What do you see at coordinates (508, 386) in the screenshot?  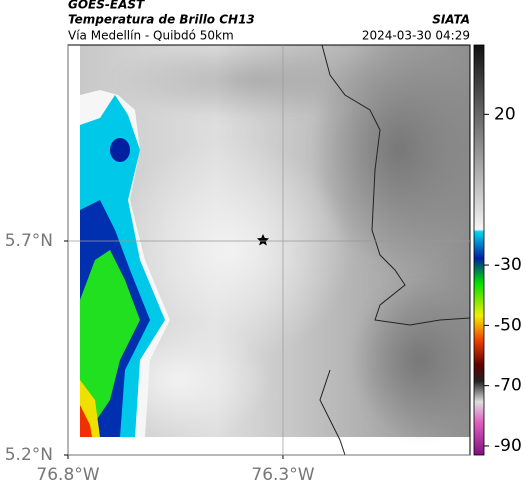 I see `colorbar-tick-label: -70` at bounding box center [508, 386].